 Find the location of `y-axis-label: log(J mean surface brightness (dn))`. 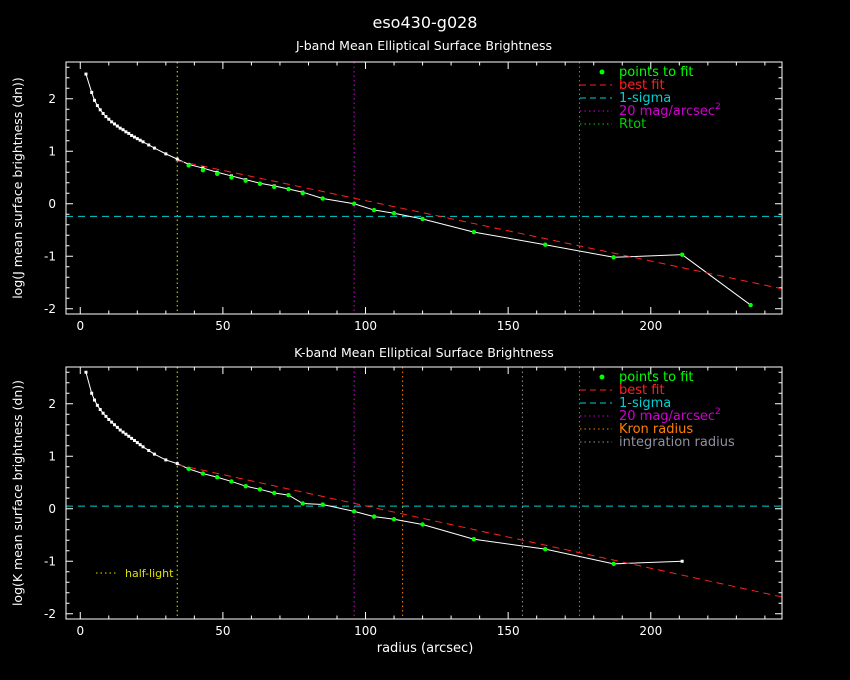

y-axis-label: log(J mean surface brightness (dn)) is located at coordinates (17, 188).